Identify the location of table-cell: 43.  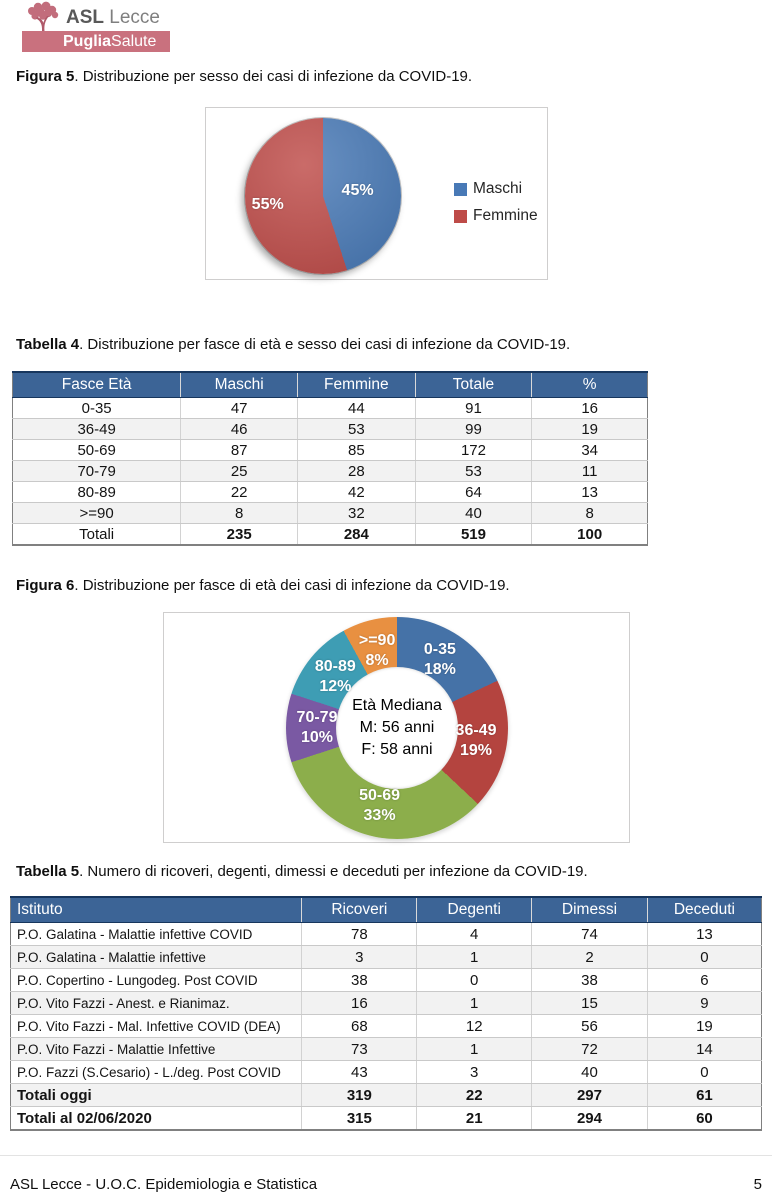
(359, 1072).